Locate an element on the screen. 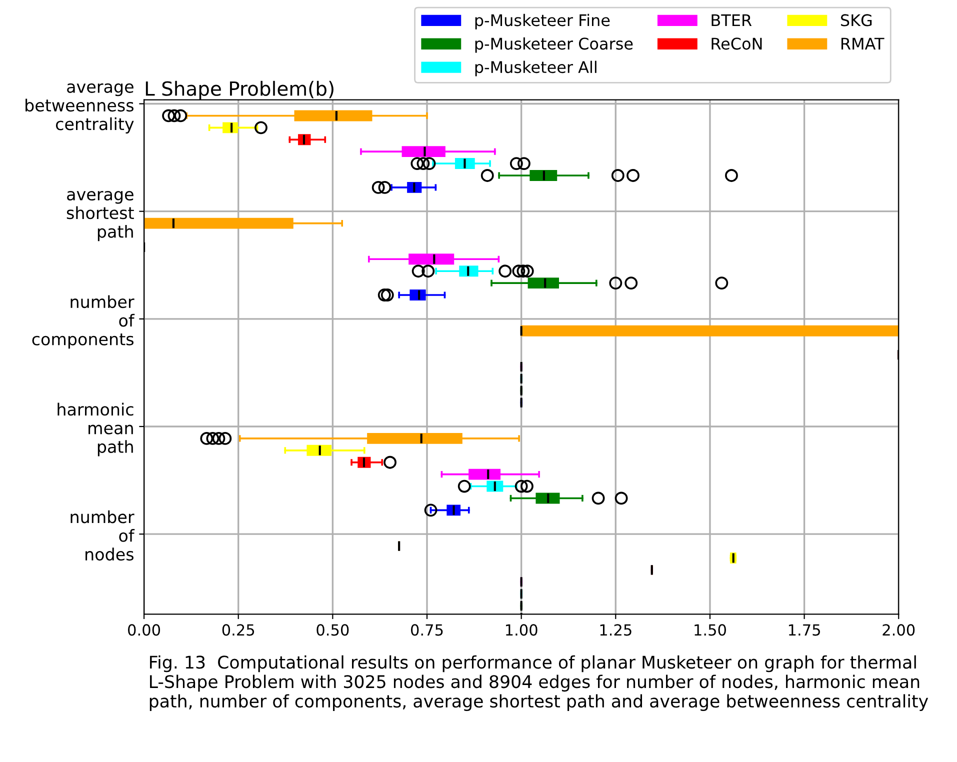 The image size is (957, 762). x-tick-label: 0.00 is located at coordinates (144, 630).